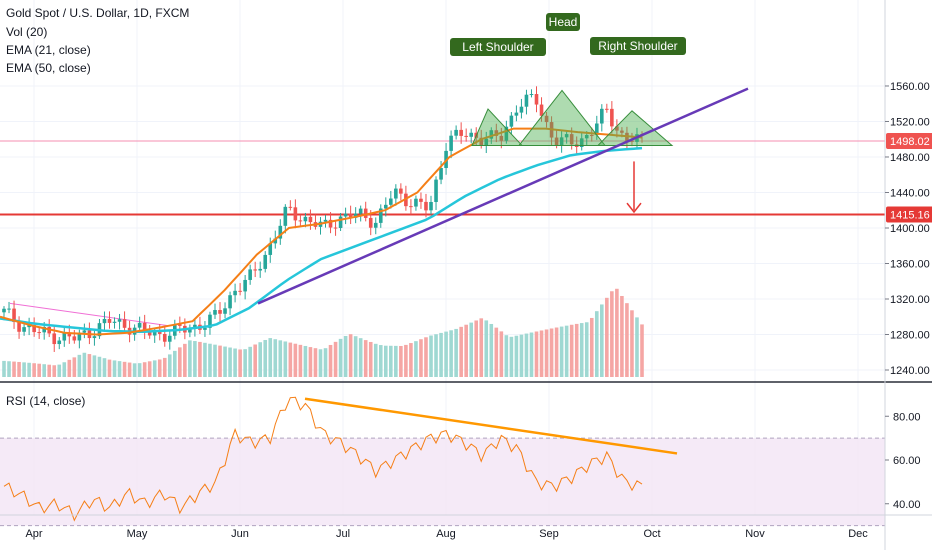 The height and width of the screenshot is (550, 932). What do you see at coordinates (903, 461) in the screenshot?
I see `rsi-axis: 80.00 60.00 40.00` at bounding box center [903, 461].